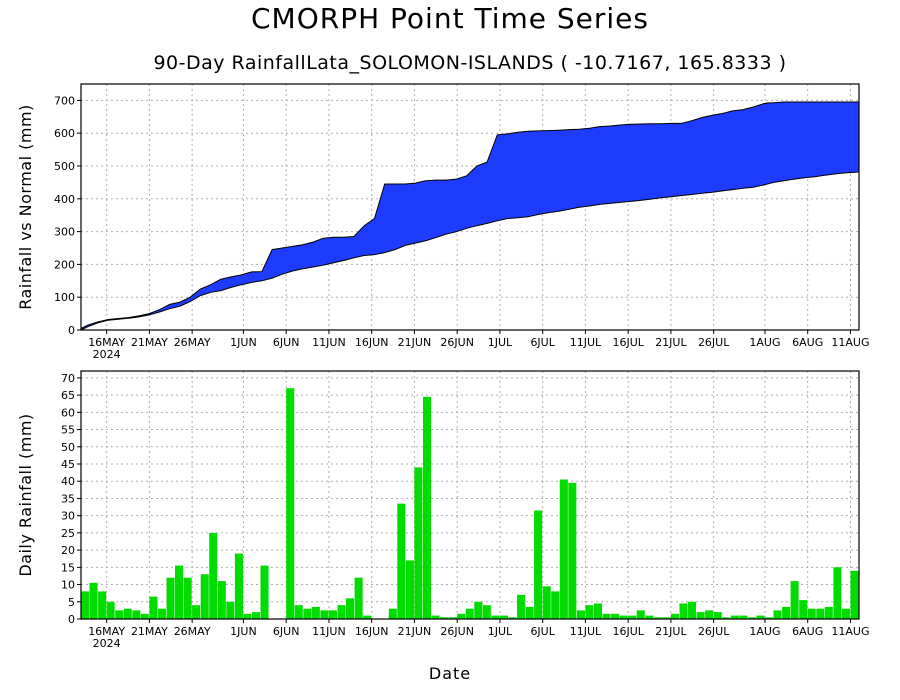  What do you see at coordinates (68, 533) in the screenshot?
I see `y-tick-label: 25` at bounding box center [68, 533].